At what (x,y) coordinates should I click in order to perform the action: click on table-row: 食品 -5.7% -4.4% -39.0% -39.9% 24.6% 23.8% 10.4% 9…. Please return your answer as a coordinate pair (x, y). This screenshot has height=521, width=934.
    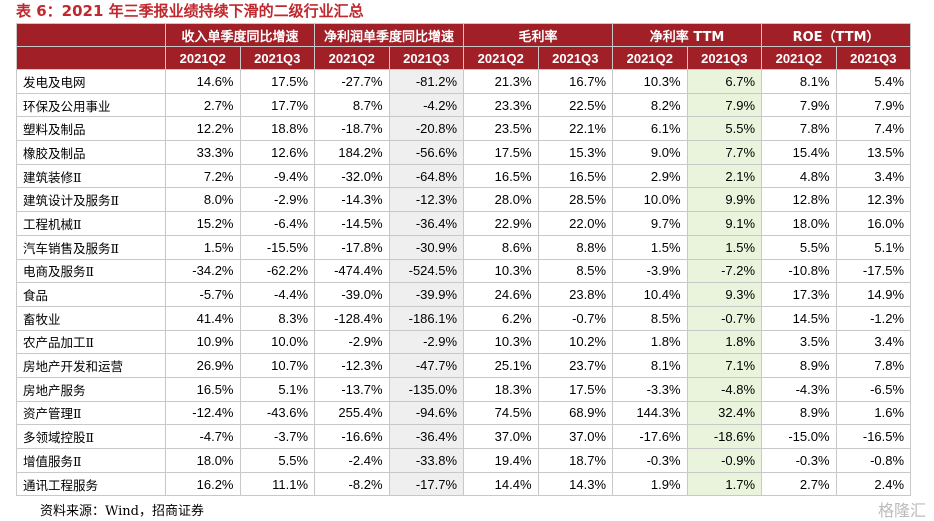
    Looking at the image, I should click on (464, 294).